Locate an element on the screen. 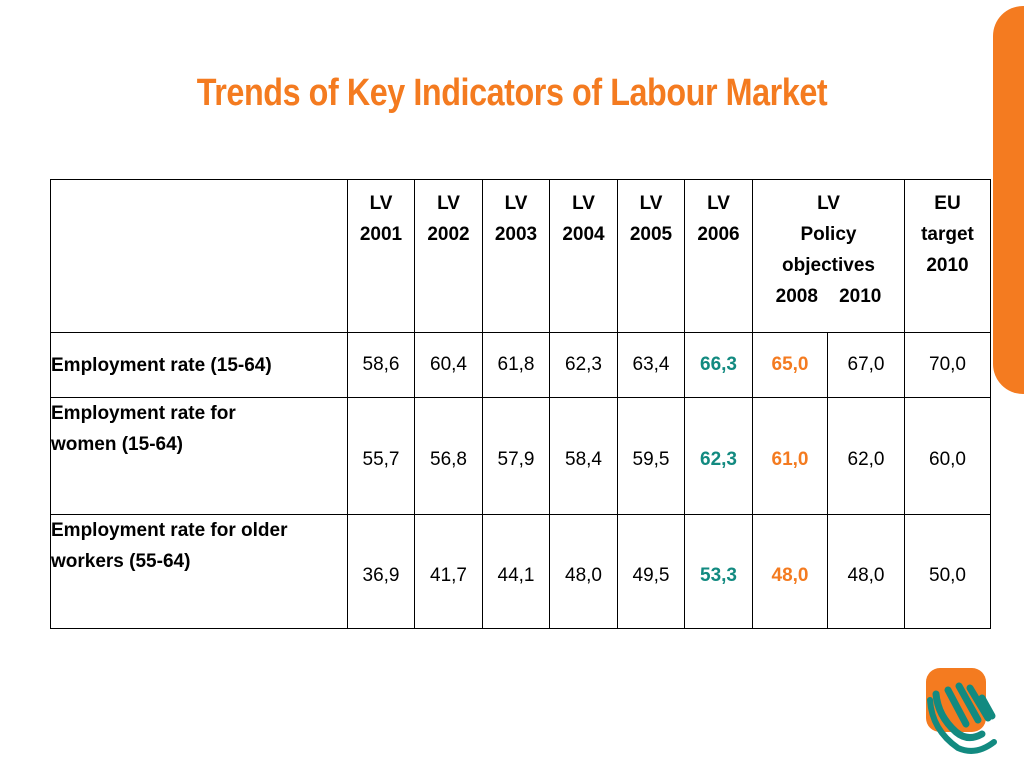  cell-value: 62,3 is located at coordinates (583, 365).